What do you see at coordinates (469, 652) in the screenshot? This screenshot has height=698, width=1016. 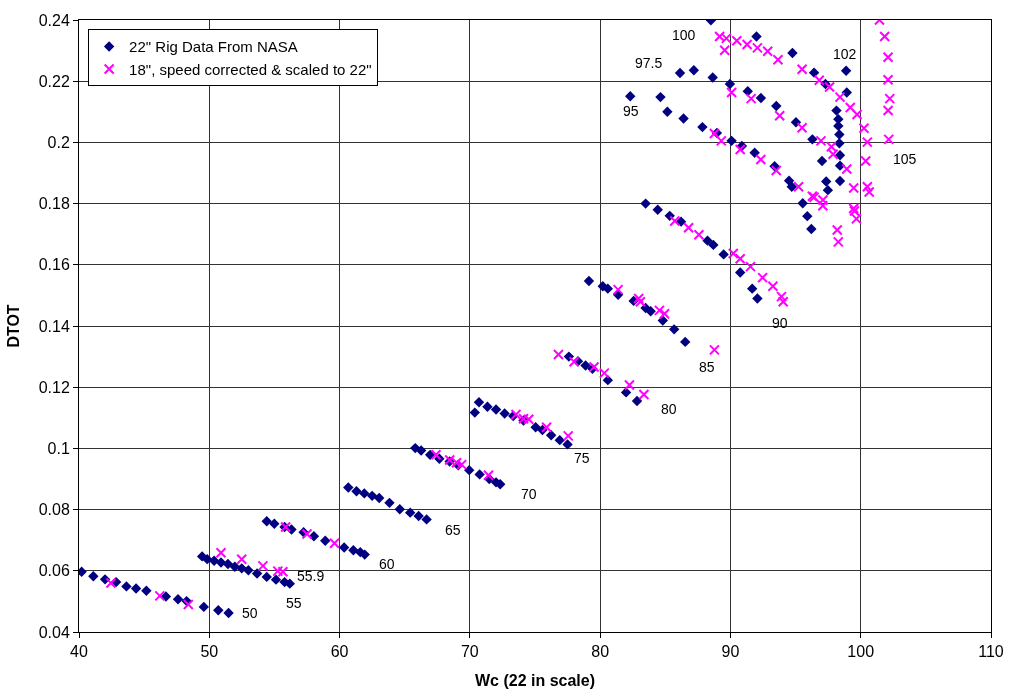 I see `x-tick-label: 70` at bounding box center [469, 652].